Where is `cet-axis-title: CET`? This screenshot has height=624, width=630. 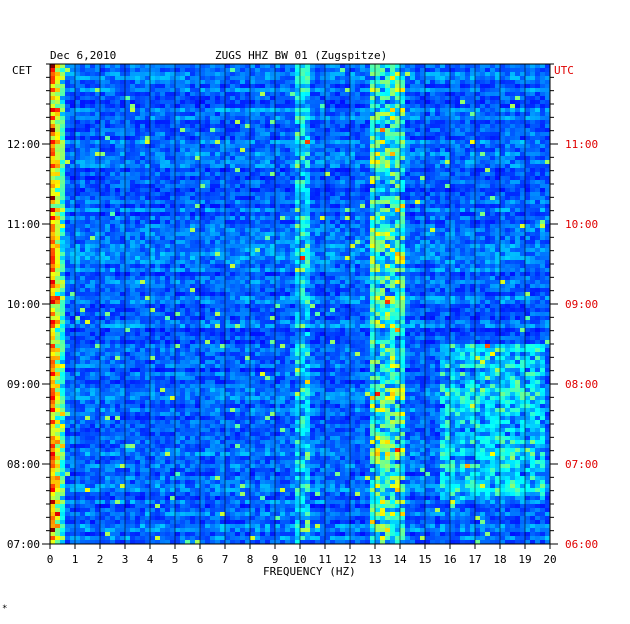 cet-axis-title: CET is located at coordinates (22, 70).